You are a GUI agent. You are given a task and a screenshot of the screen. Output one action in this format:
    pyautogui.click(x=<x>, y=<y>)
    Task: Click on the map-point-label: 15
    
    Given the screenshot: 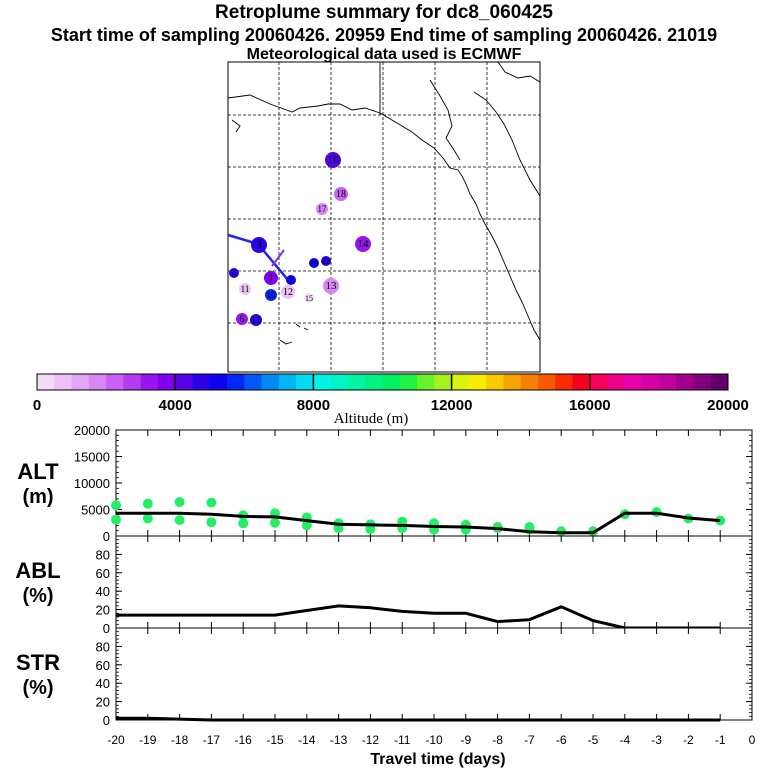 What is the action you would take?
    pyautogui.click(x=309, y=298)
    